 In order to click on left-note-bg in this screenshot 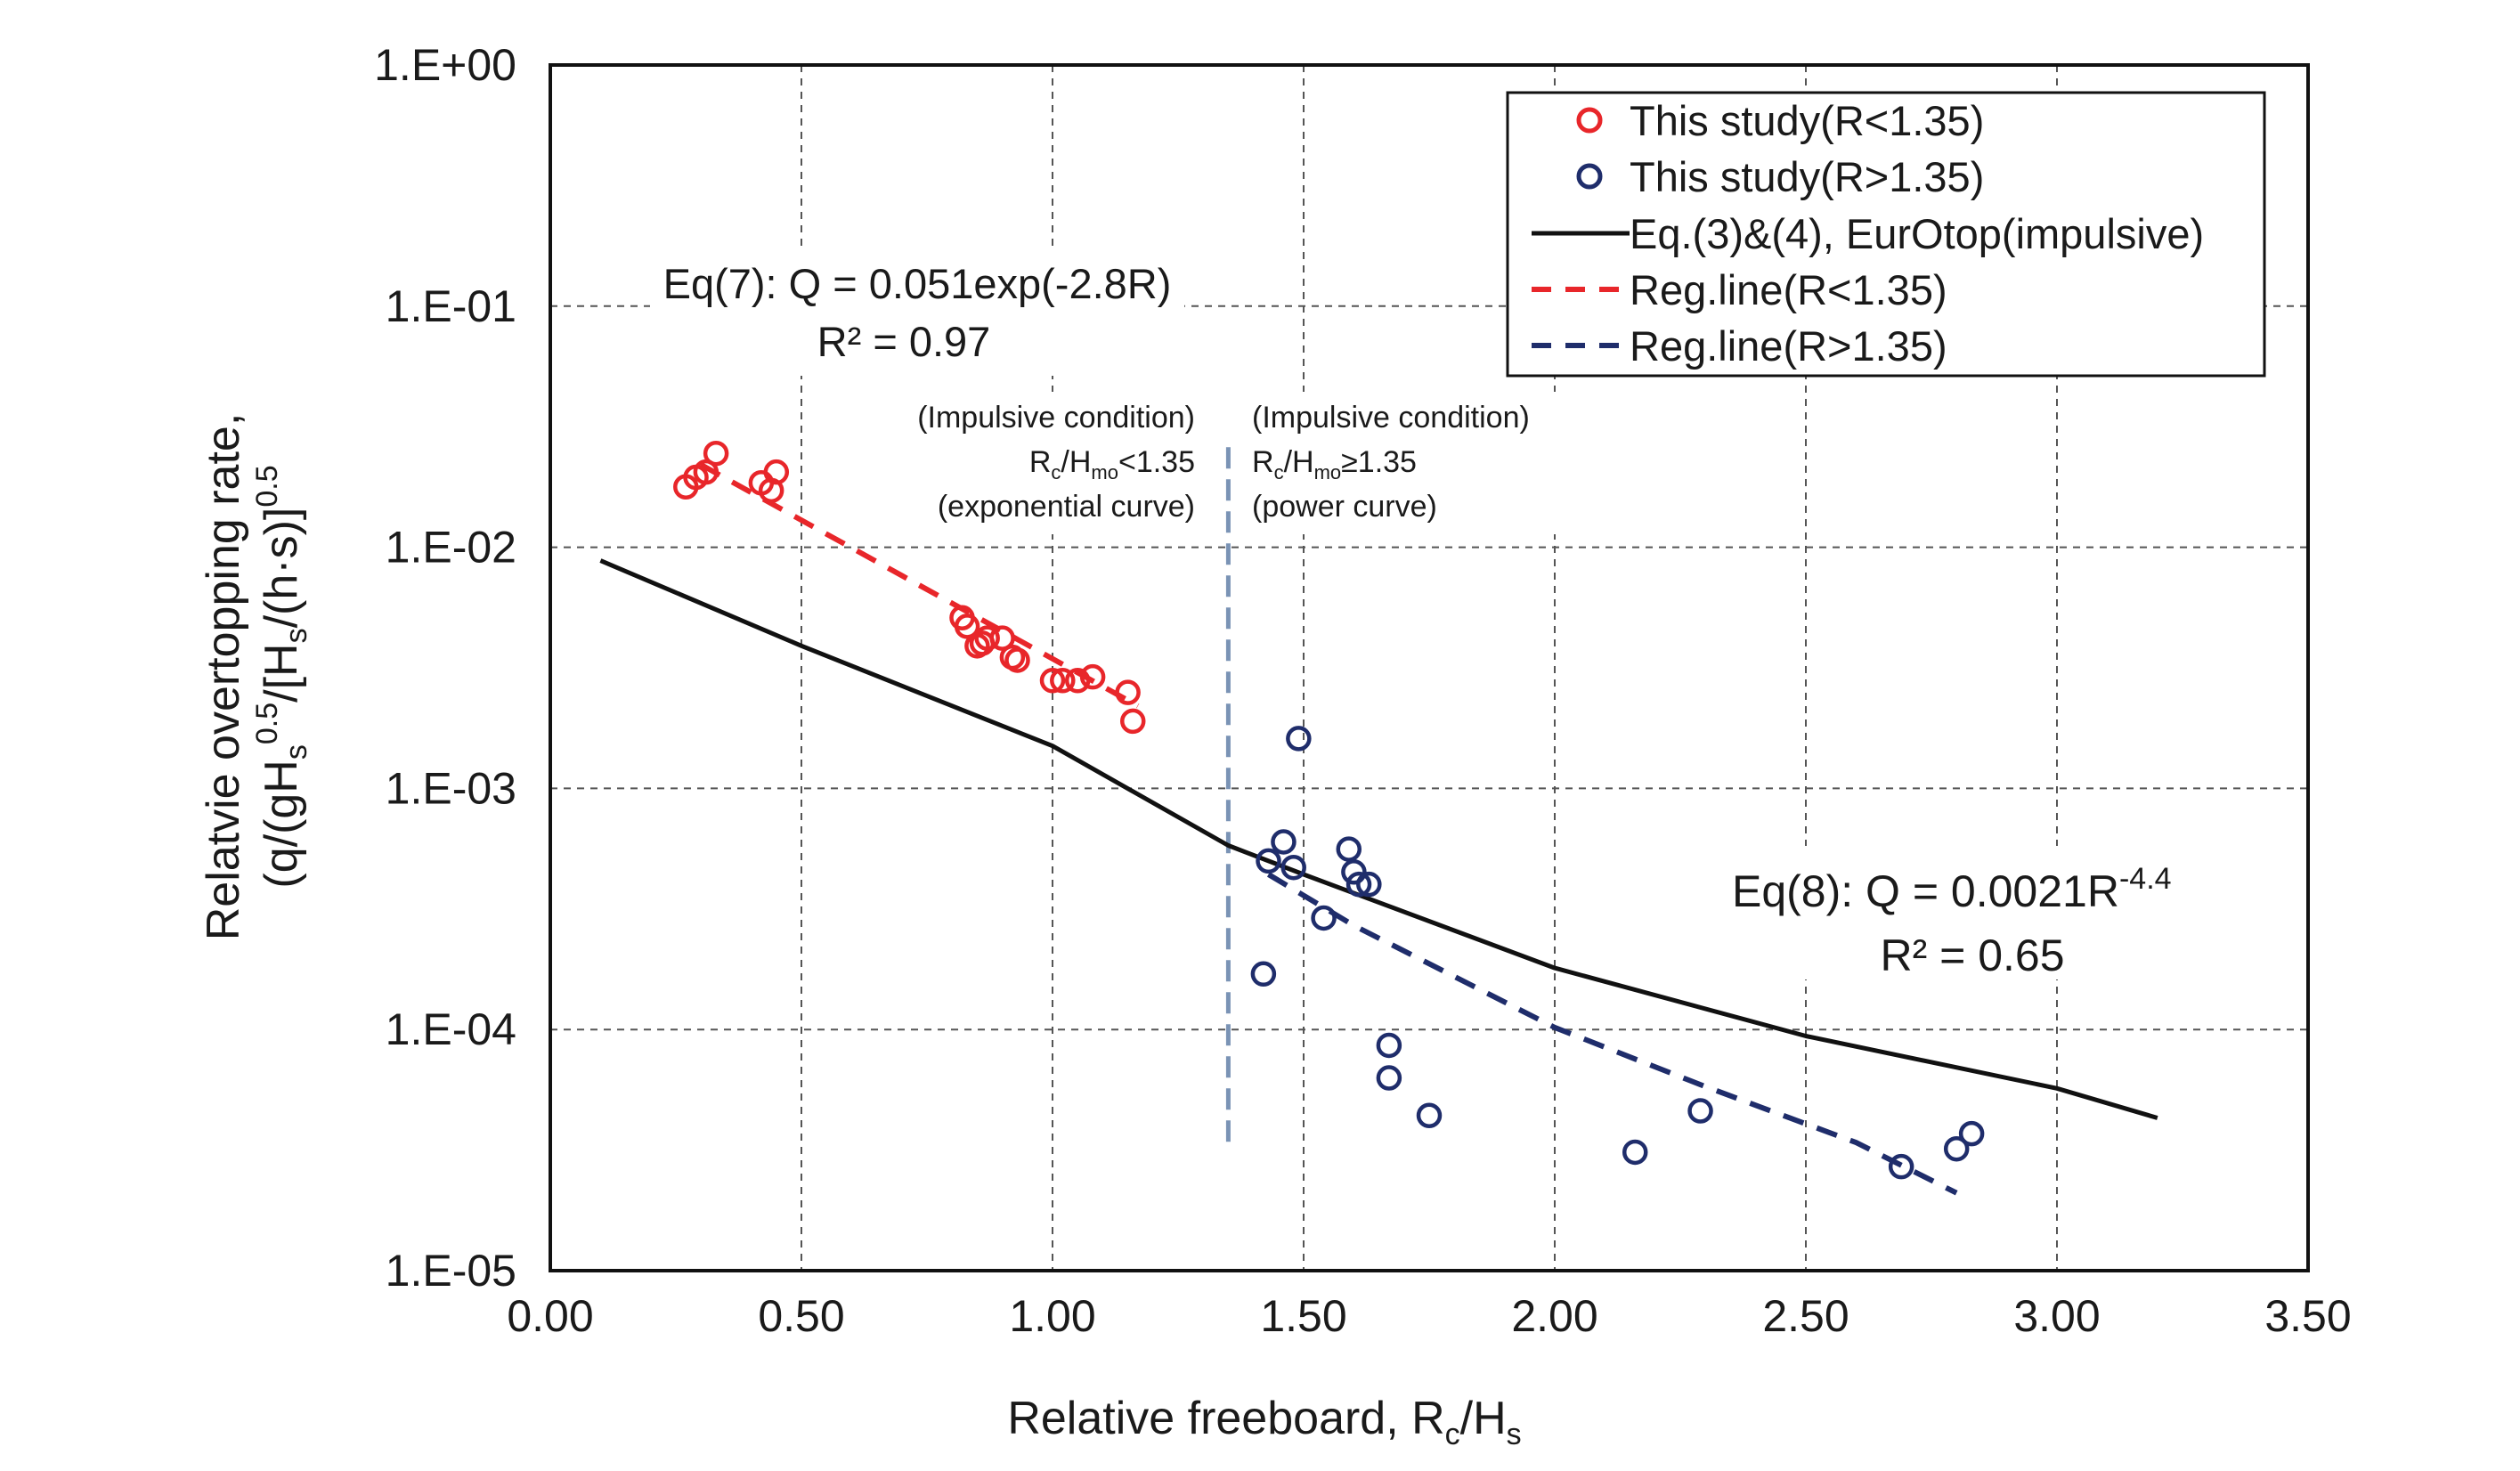, I will do `click(1036, 463)`.